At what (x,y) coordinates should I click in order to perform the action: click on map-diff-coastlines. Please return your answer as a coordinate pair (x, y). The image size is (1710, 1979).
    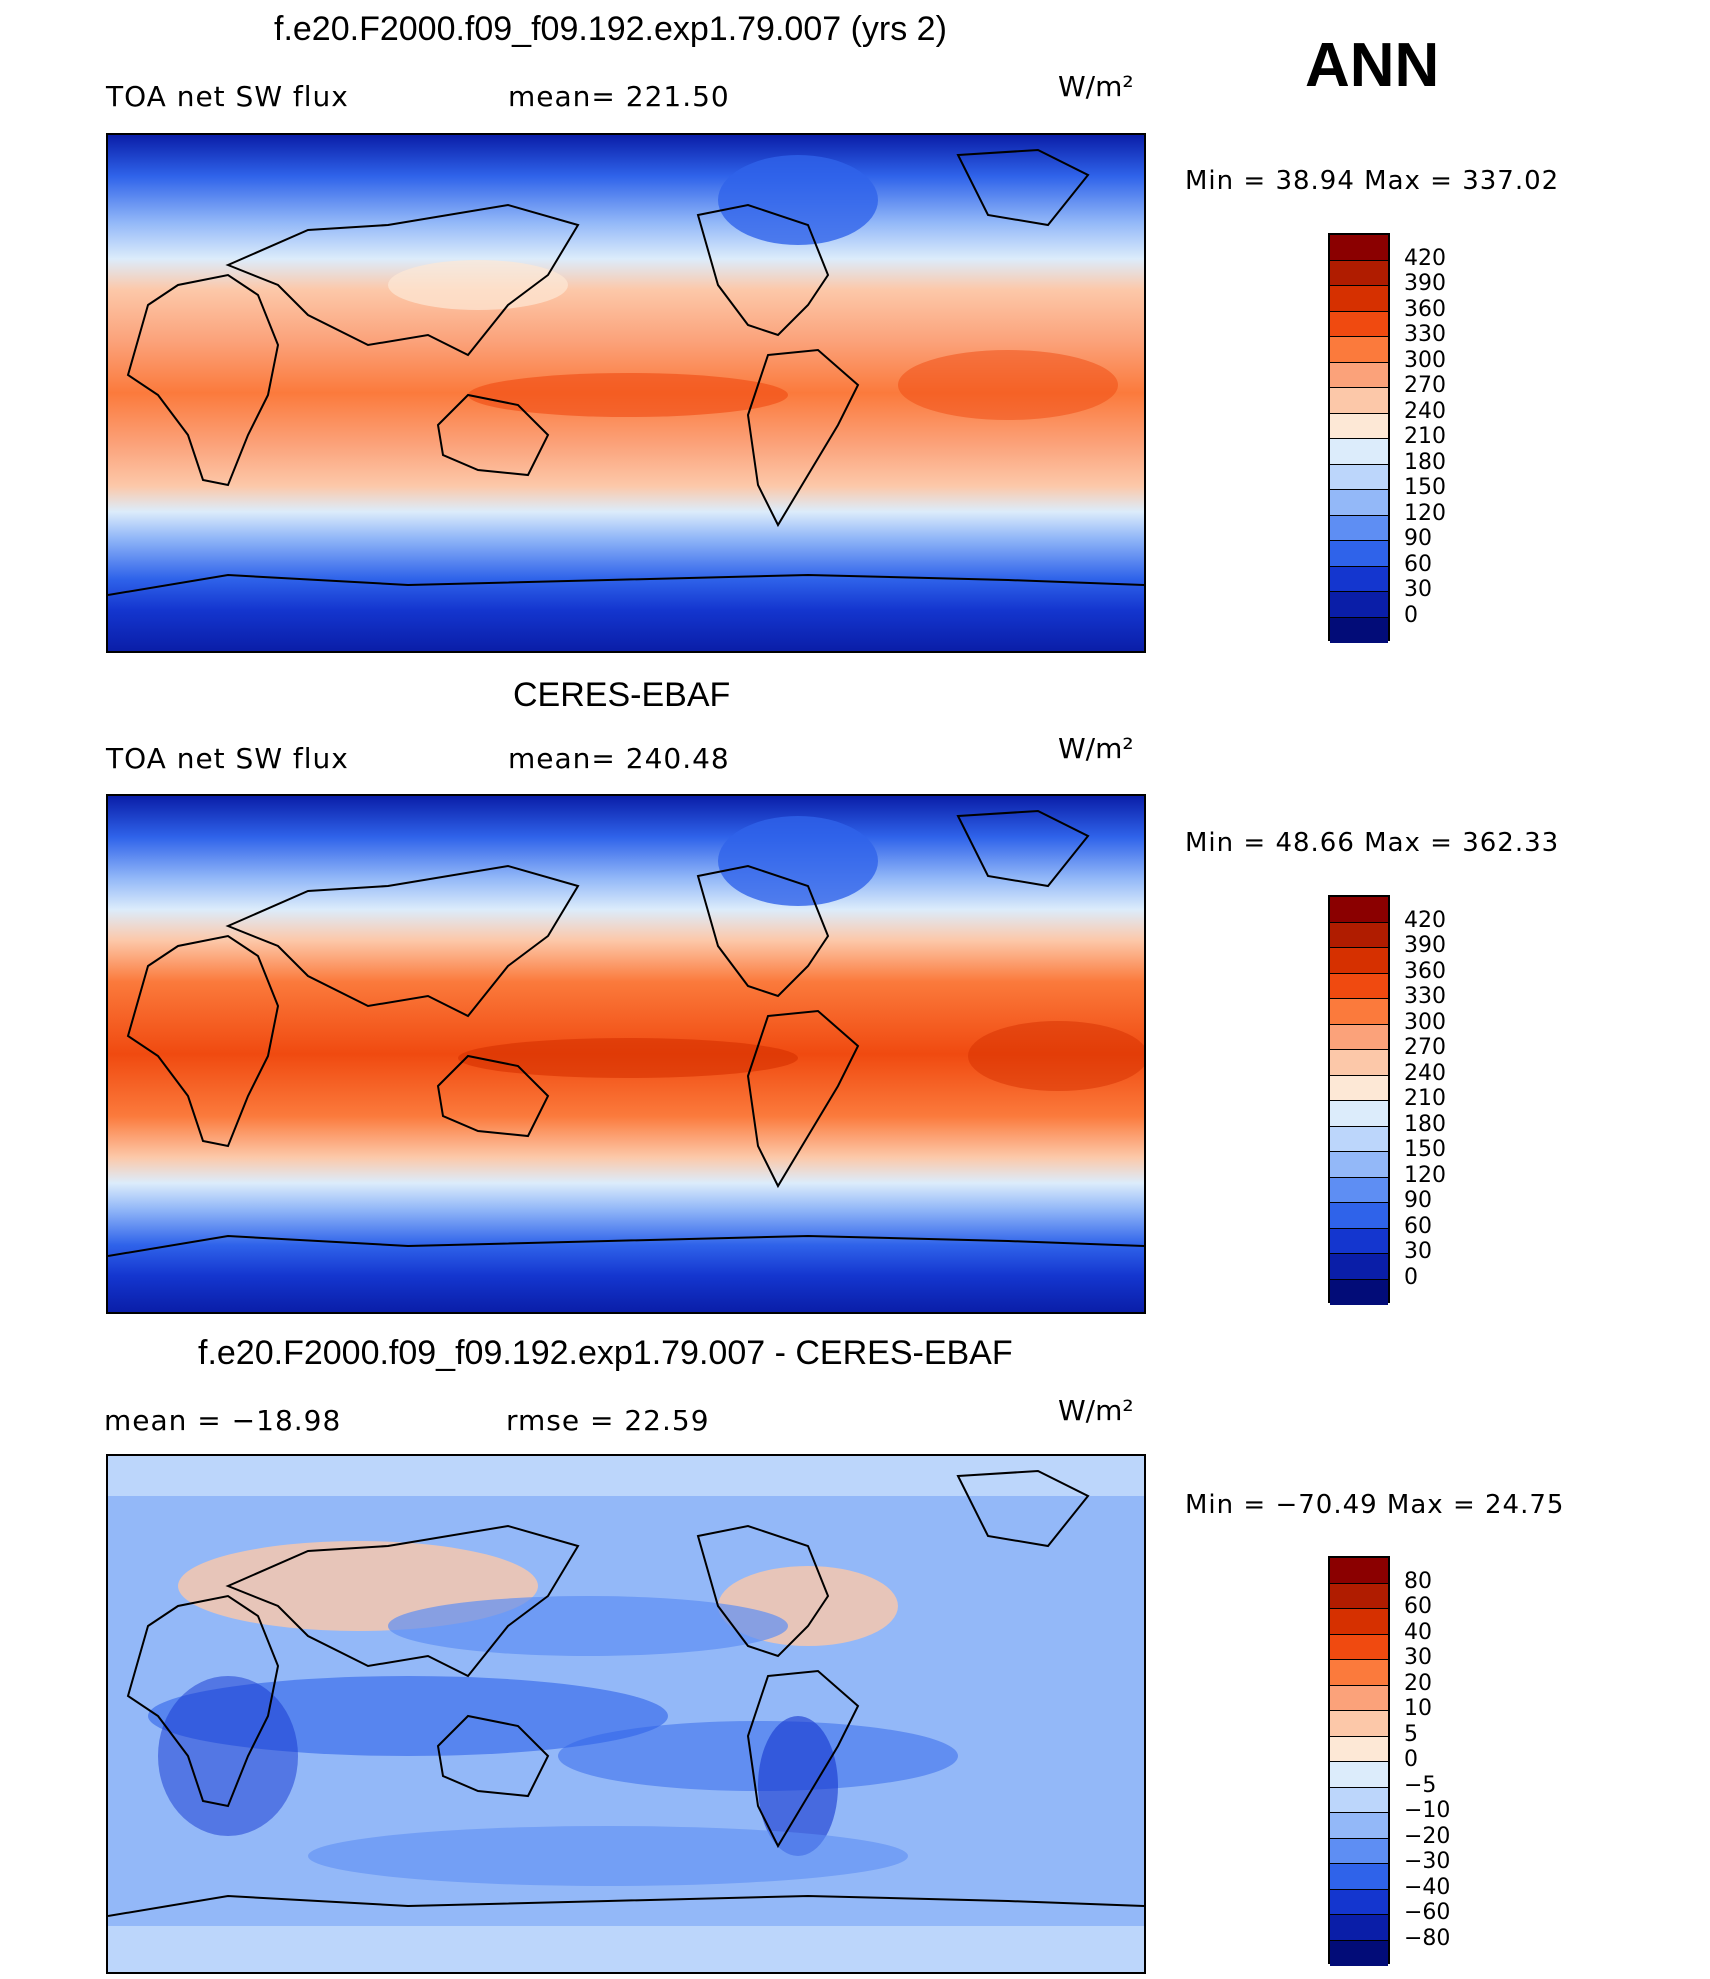
    Looking at the image, I should click on (626, 1693).